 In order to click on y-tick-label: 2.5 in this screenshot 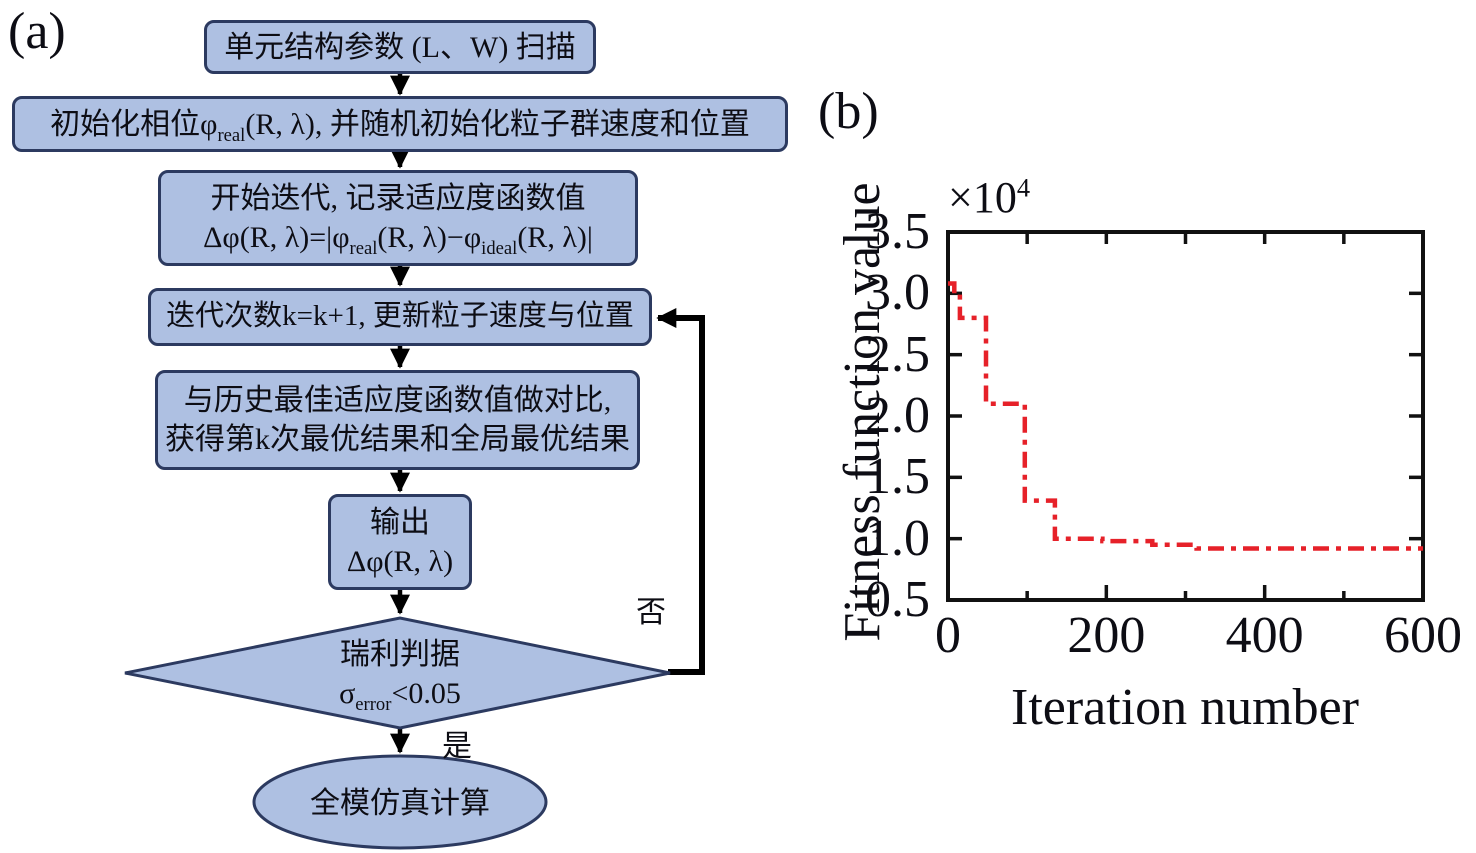, I will do `click(897, 354)`.